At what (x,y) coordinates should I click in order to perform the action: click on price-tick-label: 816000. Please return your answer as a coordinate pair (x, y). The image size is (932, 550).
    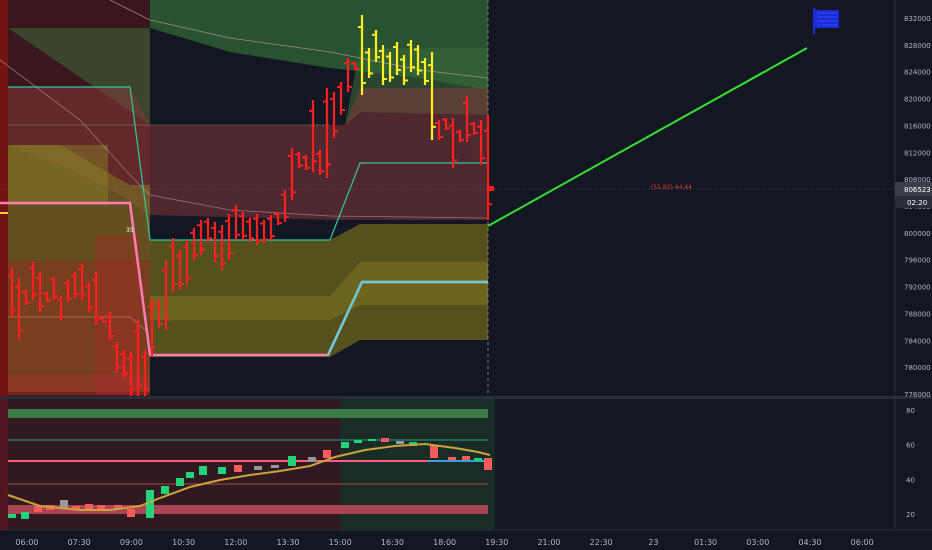
    Looking at the image, I should click on (917, 126).